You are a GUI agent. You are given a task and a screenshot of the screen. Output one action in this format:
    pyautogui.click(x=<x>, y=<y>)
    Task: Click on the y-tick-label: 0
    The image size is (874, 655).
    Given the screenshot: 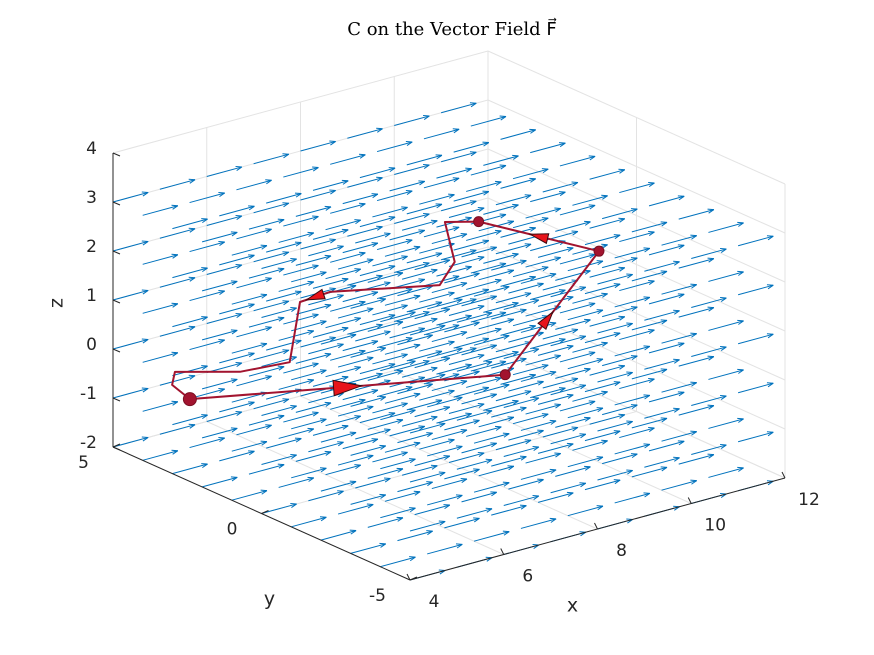 What is the action you would take?
    pyautogui.click(x=232, y=530)
    